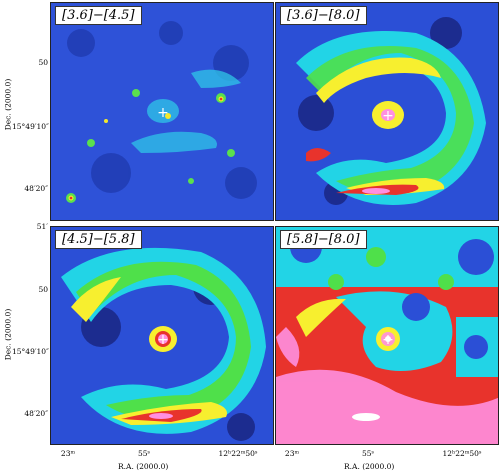 This screenshot has width=500, height=474. Describe the element at coordinates (98, 239) in the screenshot. I see `panel-label-45-58: [4.5]−[5.8]` at that location.